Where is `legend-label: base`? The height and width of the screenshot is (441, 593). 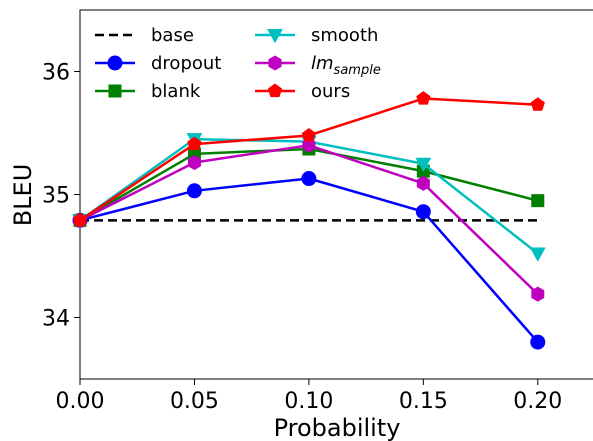 legend-label: base is located at coordinates (172, 35).